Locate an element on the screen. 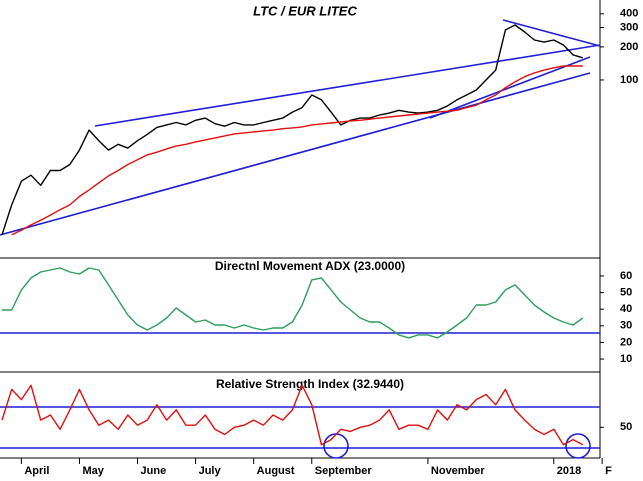 The height and width of the screenshot is (481, 643). x-tick-label: August is located at coordinates (276, 471).